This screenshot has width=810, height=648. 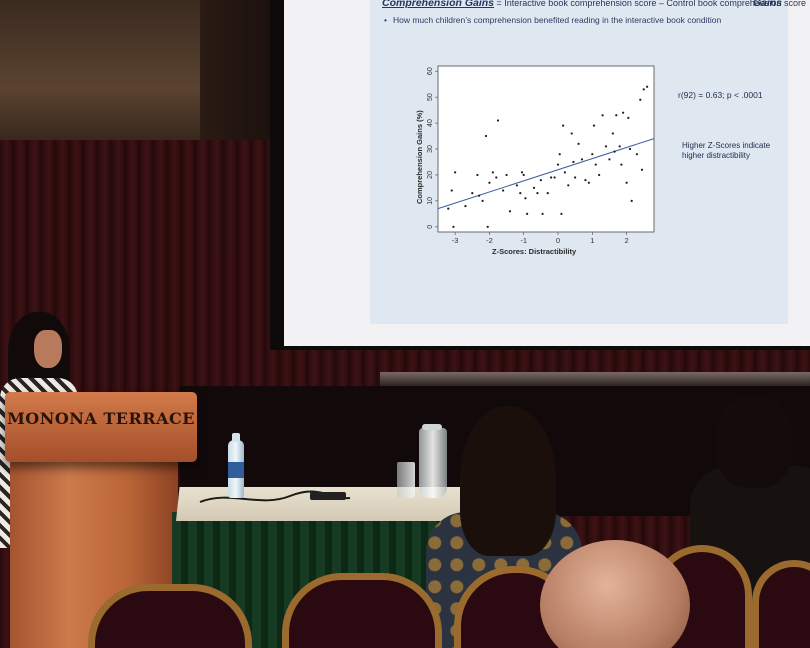 I want to click on z-score-note-line1: Higher Z-Scores indicate, so click(x=726, y=145).